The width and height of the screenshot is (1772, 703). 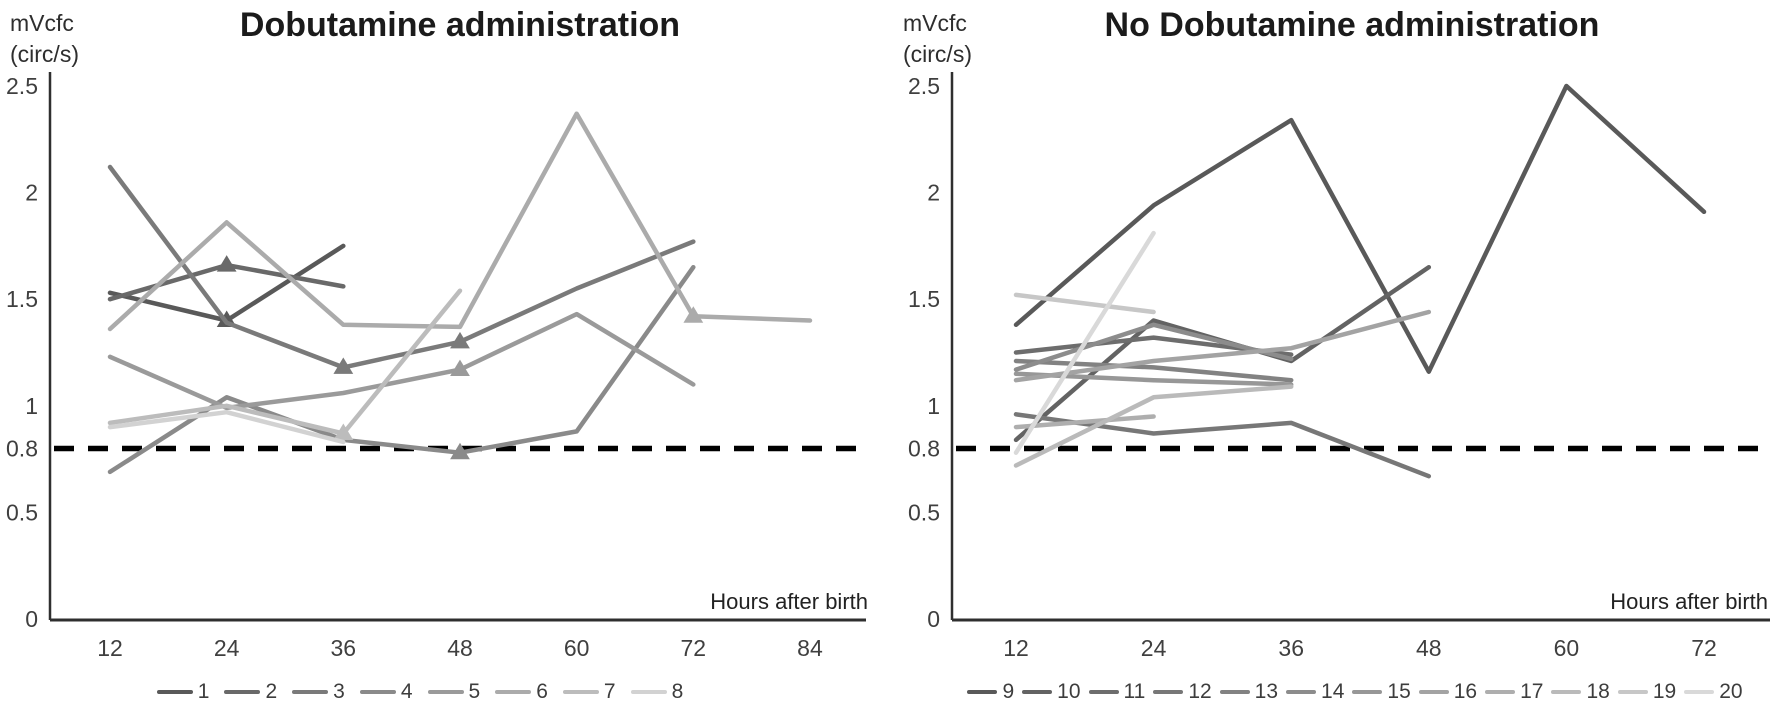 I want to click on right-y-axis-unit-label: mVcfc (circ/s), so click(x=937, y=39).